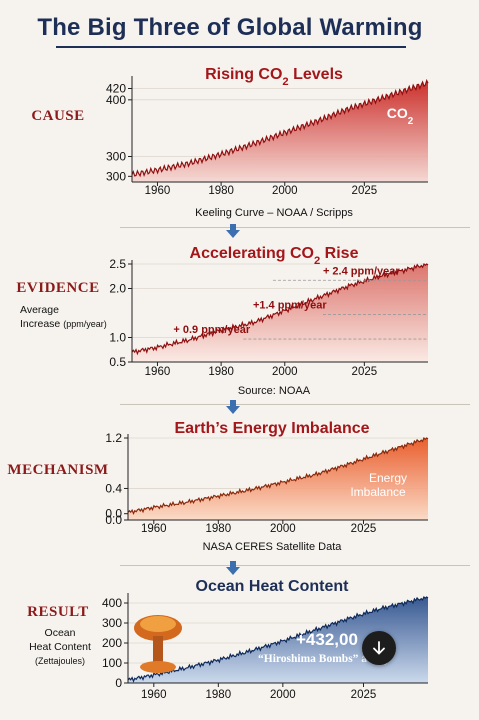 Image resolution: width=479 pixels, height=720 pixels. I want to click on side-label-cause: CAUSE, so click(58, 116).